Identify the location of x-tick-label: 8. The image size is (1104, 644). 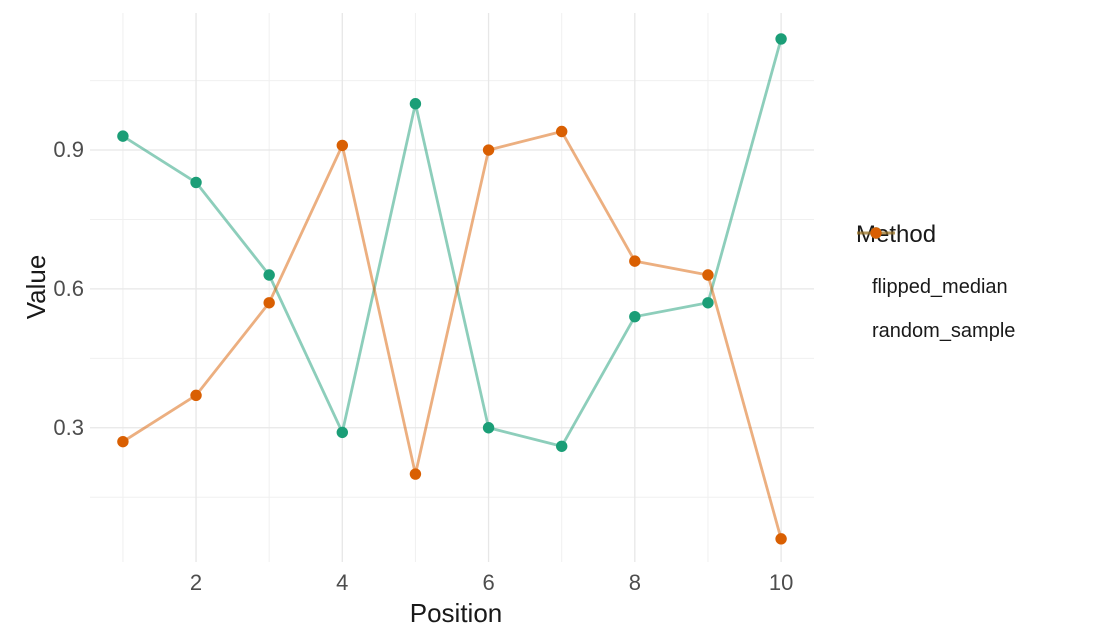
(634, 582).